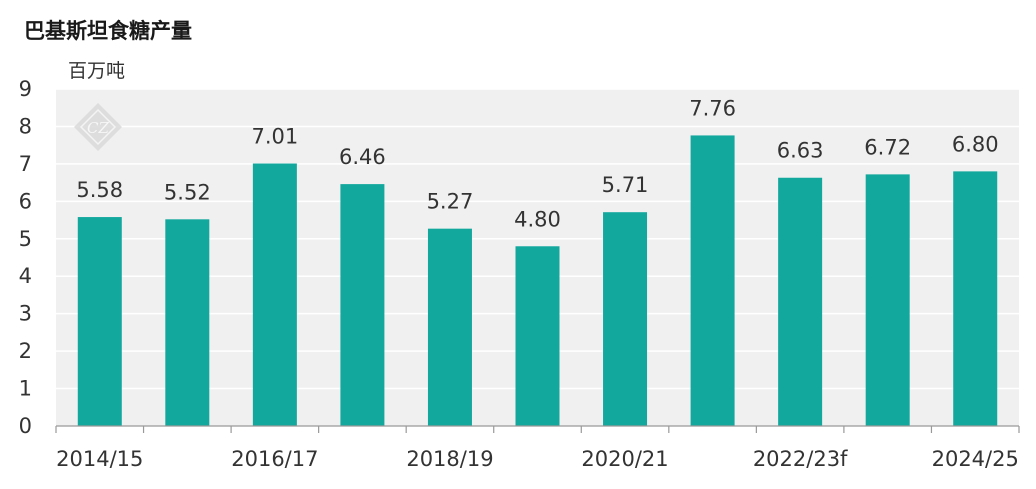 The image size is (1036, 489). Describe the element at coordinates (975, 144) in the screenshot. I see `data-label: 6.80` at that location.